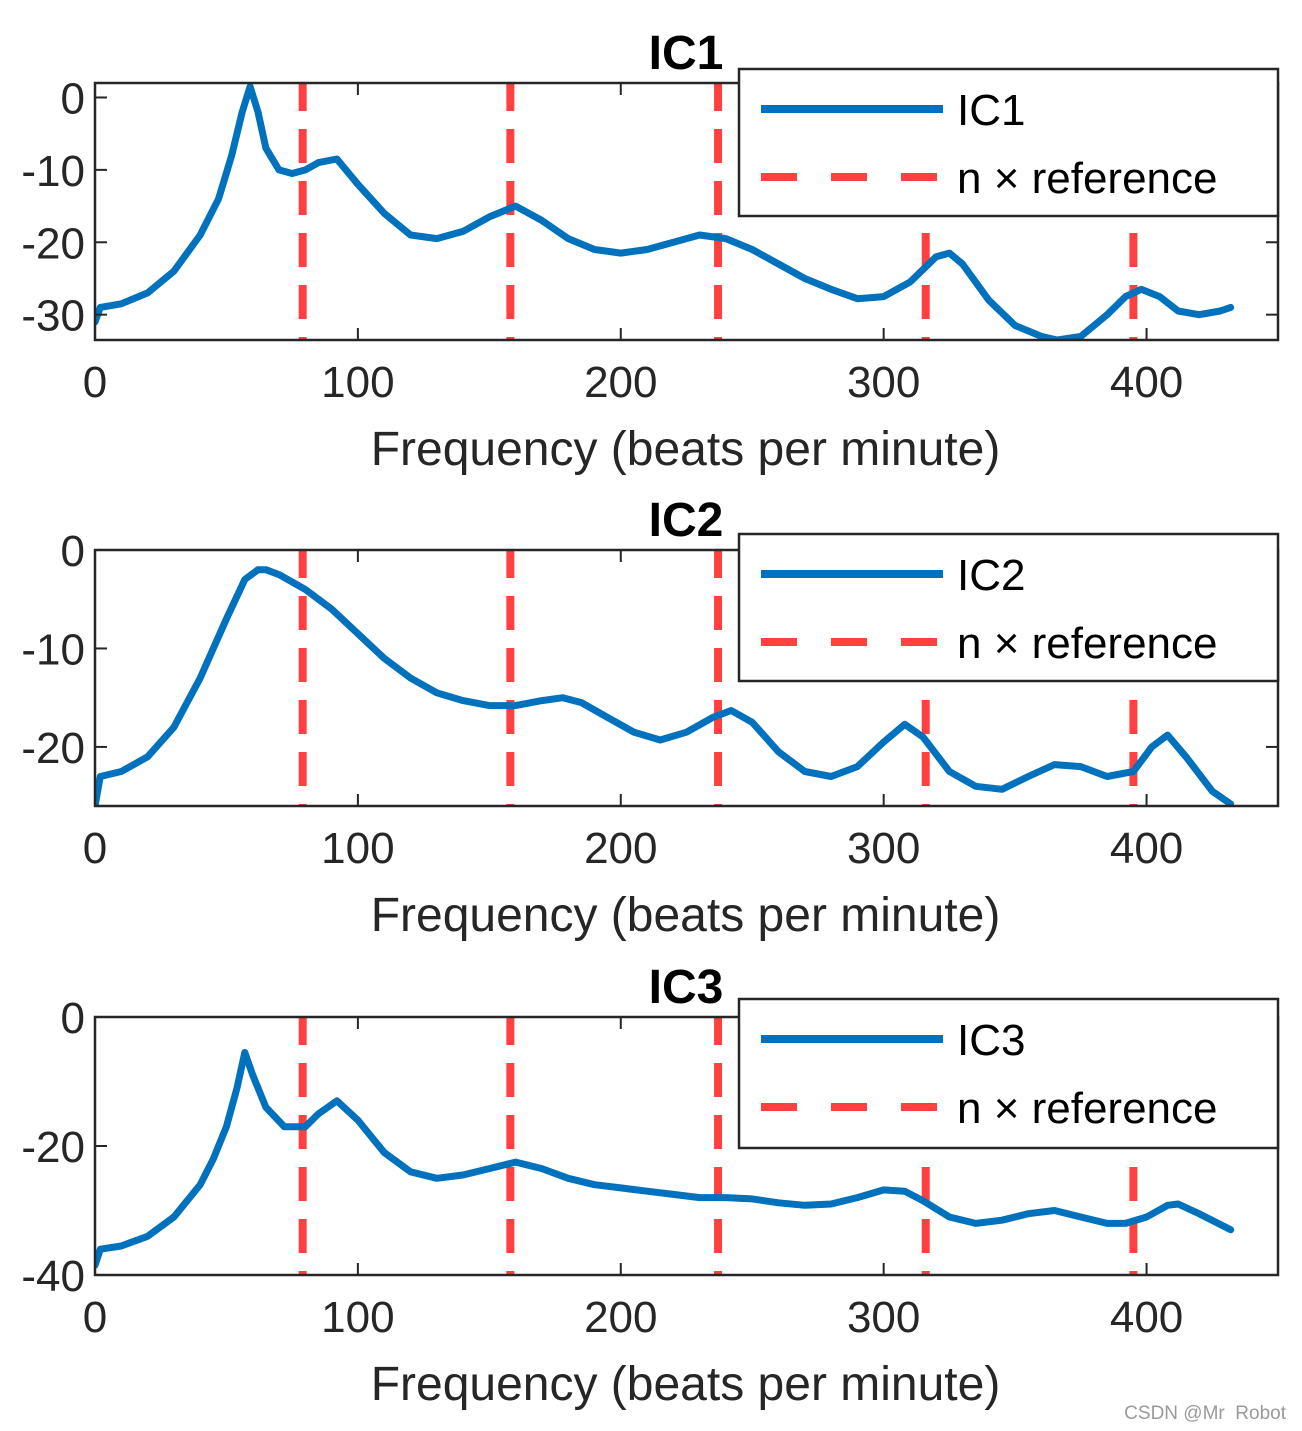  Describe the element at coordinates (1205, 1413) in the screenshot. I see `watermark: CSDN @Mr Robot` at that location.